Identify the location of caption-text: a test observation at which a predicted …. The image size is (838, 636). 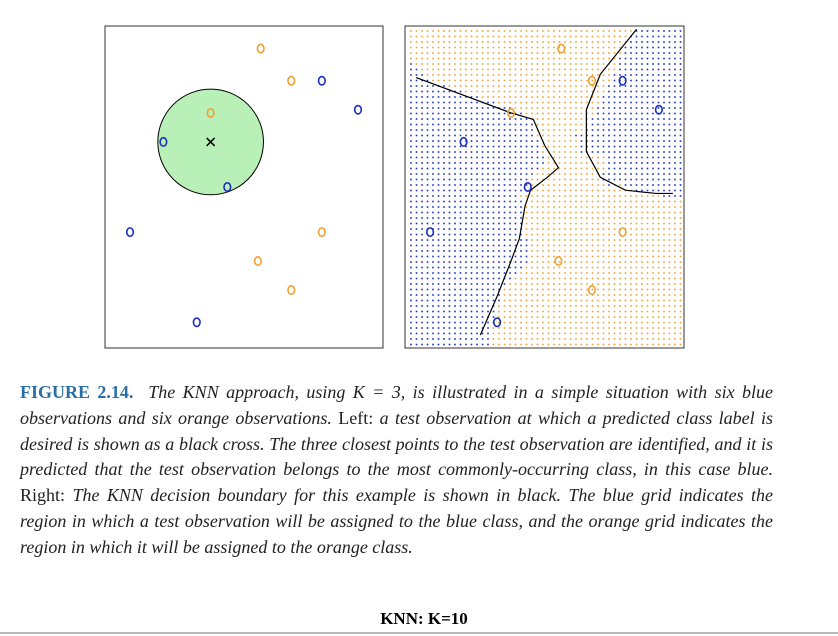
(397, 443).